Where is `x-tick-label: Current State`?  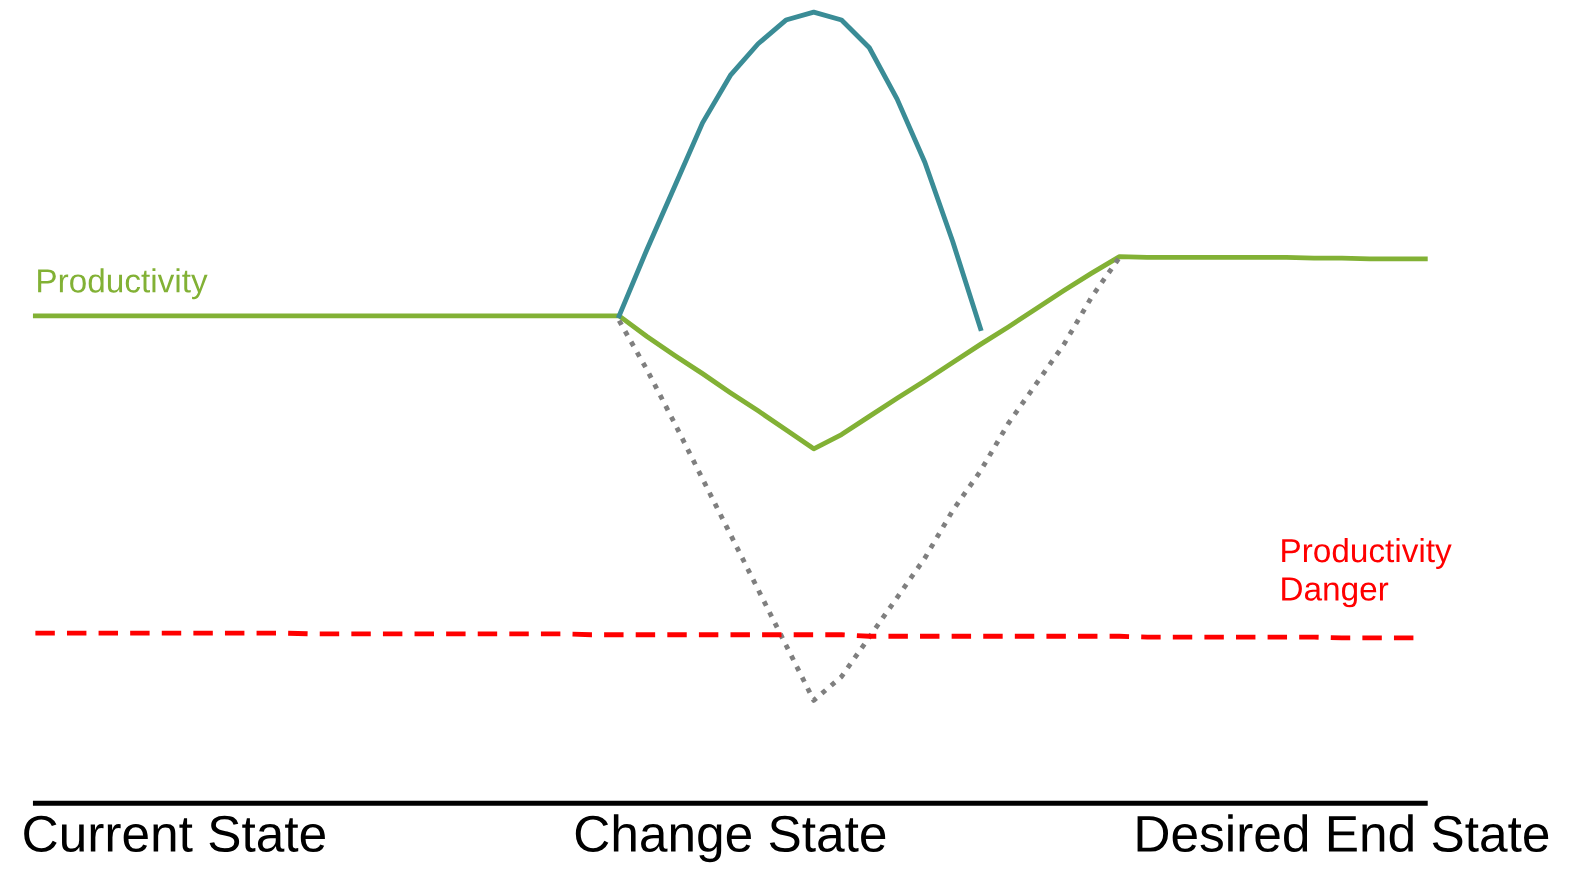 x-tick-label: Current State is located at coordinates (174, 834).